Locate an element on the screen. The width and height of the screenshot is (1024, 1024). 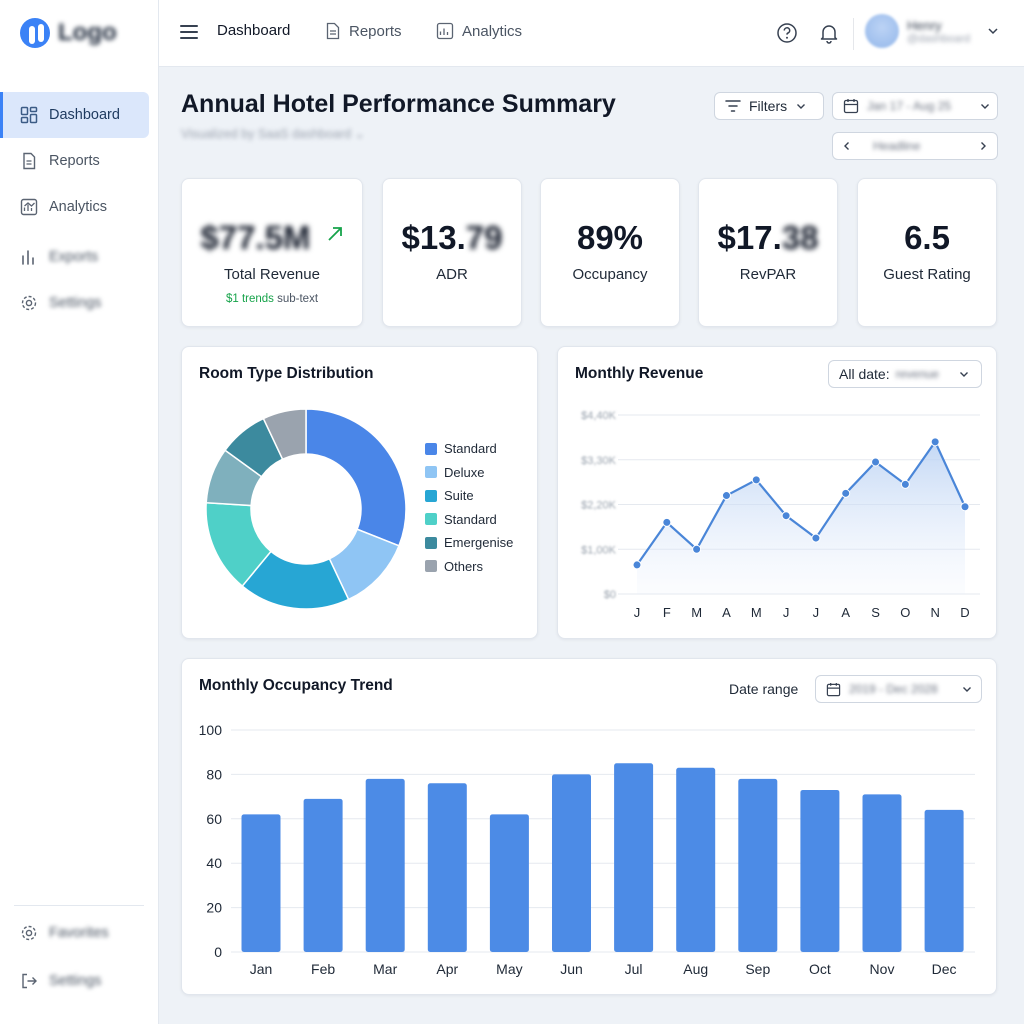
y-tick-label: 0 is located at coordinates (218, 952).